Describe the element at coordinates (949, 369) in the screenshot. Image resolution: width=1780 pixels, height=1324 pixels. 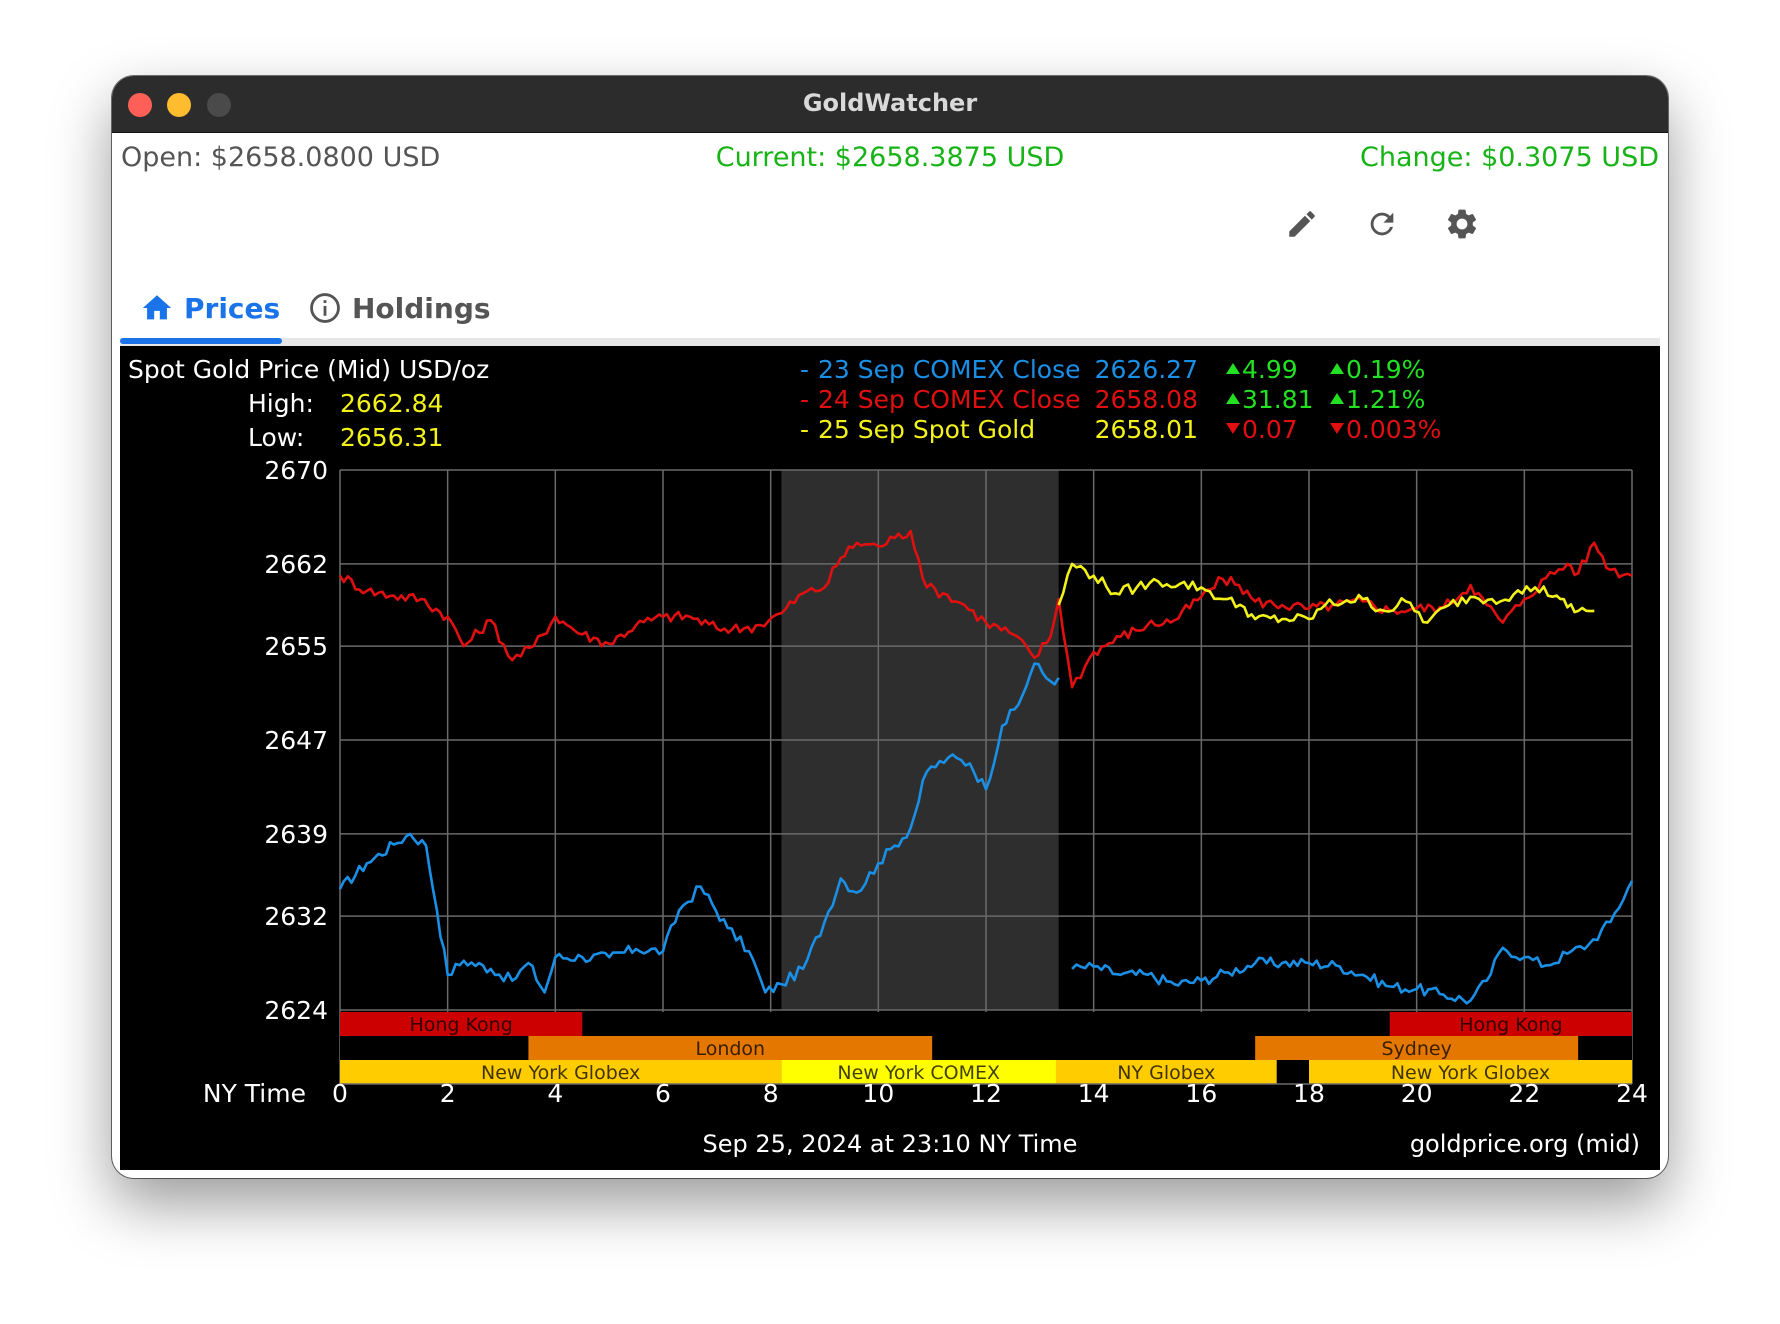
I see `legend-series-name: 23 Sep COMEX Close` at that location.